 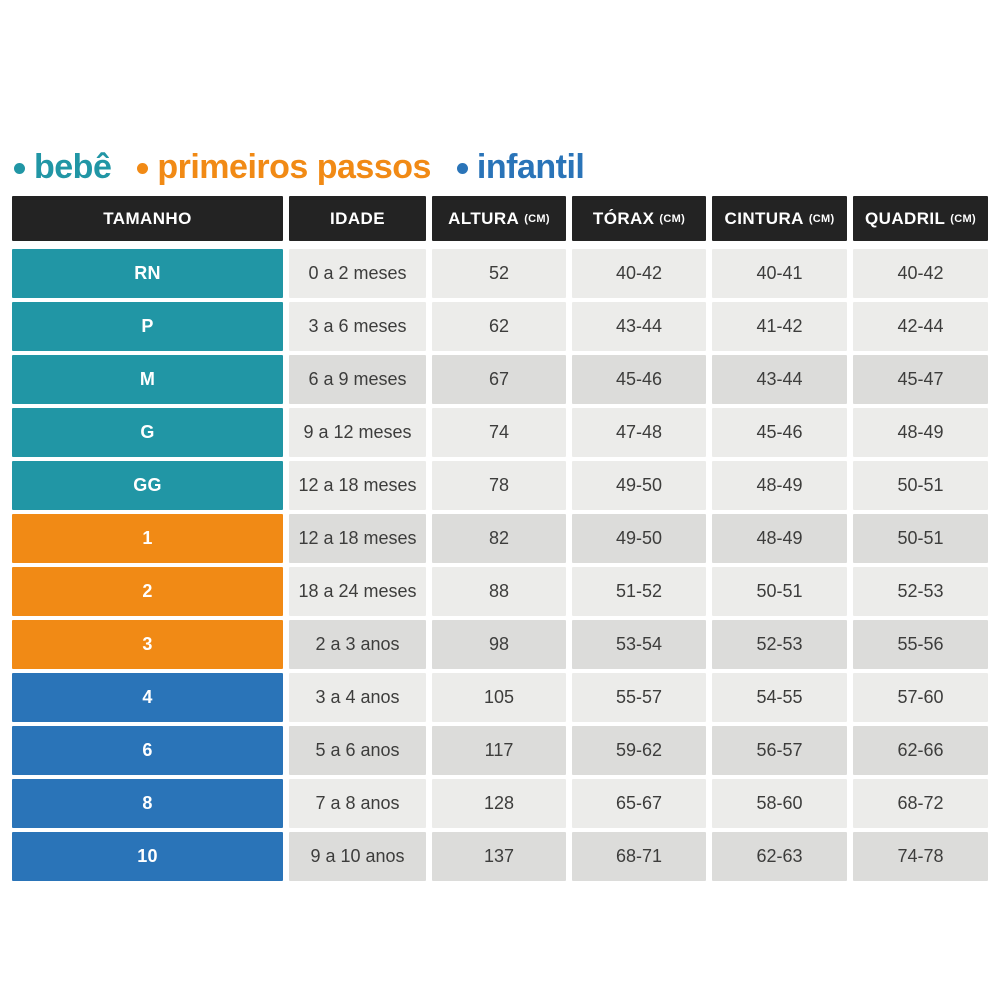 I want to click on hip-cell: 62-66, so click(x=920, y=750).